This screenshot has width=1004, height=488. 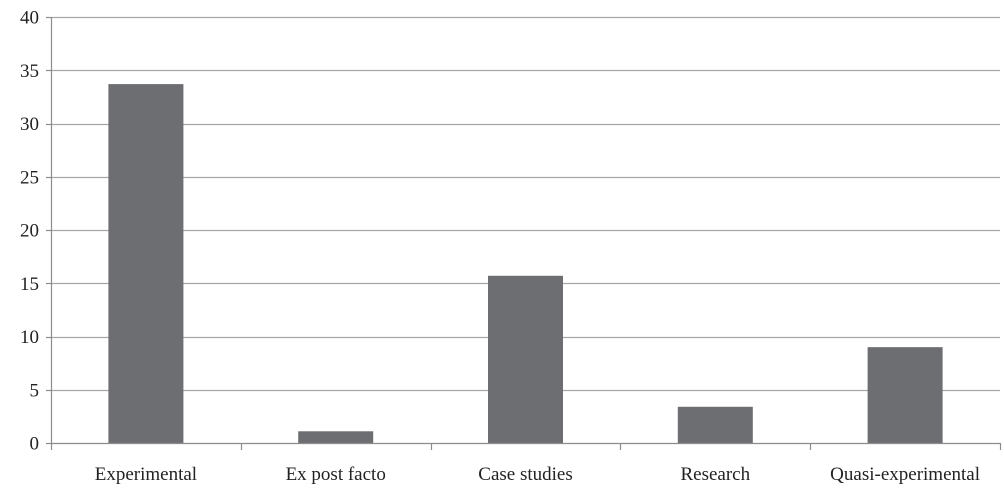 I want to click on y-tick-label: 10, so click(x=29, y=337).